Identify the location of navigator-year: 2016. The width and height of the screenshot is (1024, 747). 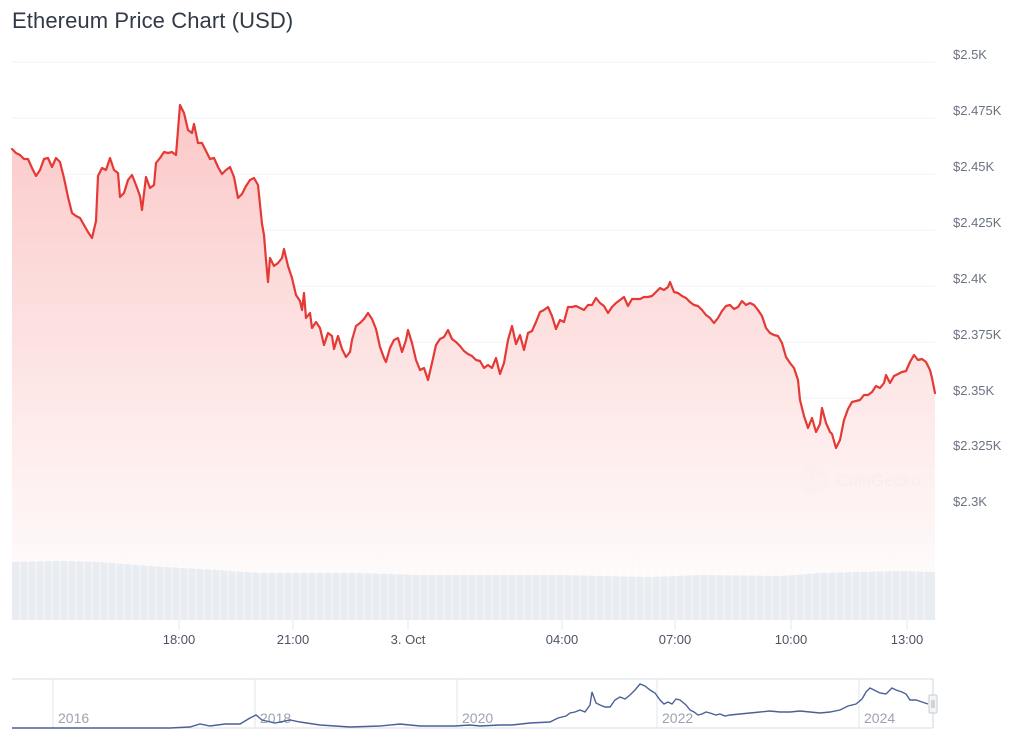
(73, 718).